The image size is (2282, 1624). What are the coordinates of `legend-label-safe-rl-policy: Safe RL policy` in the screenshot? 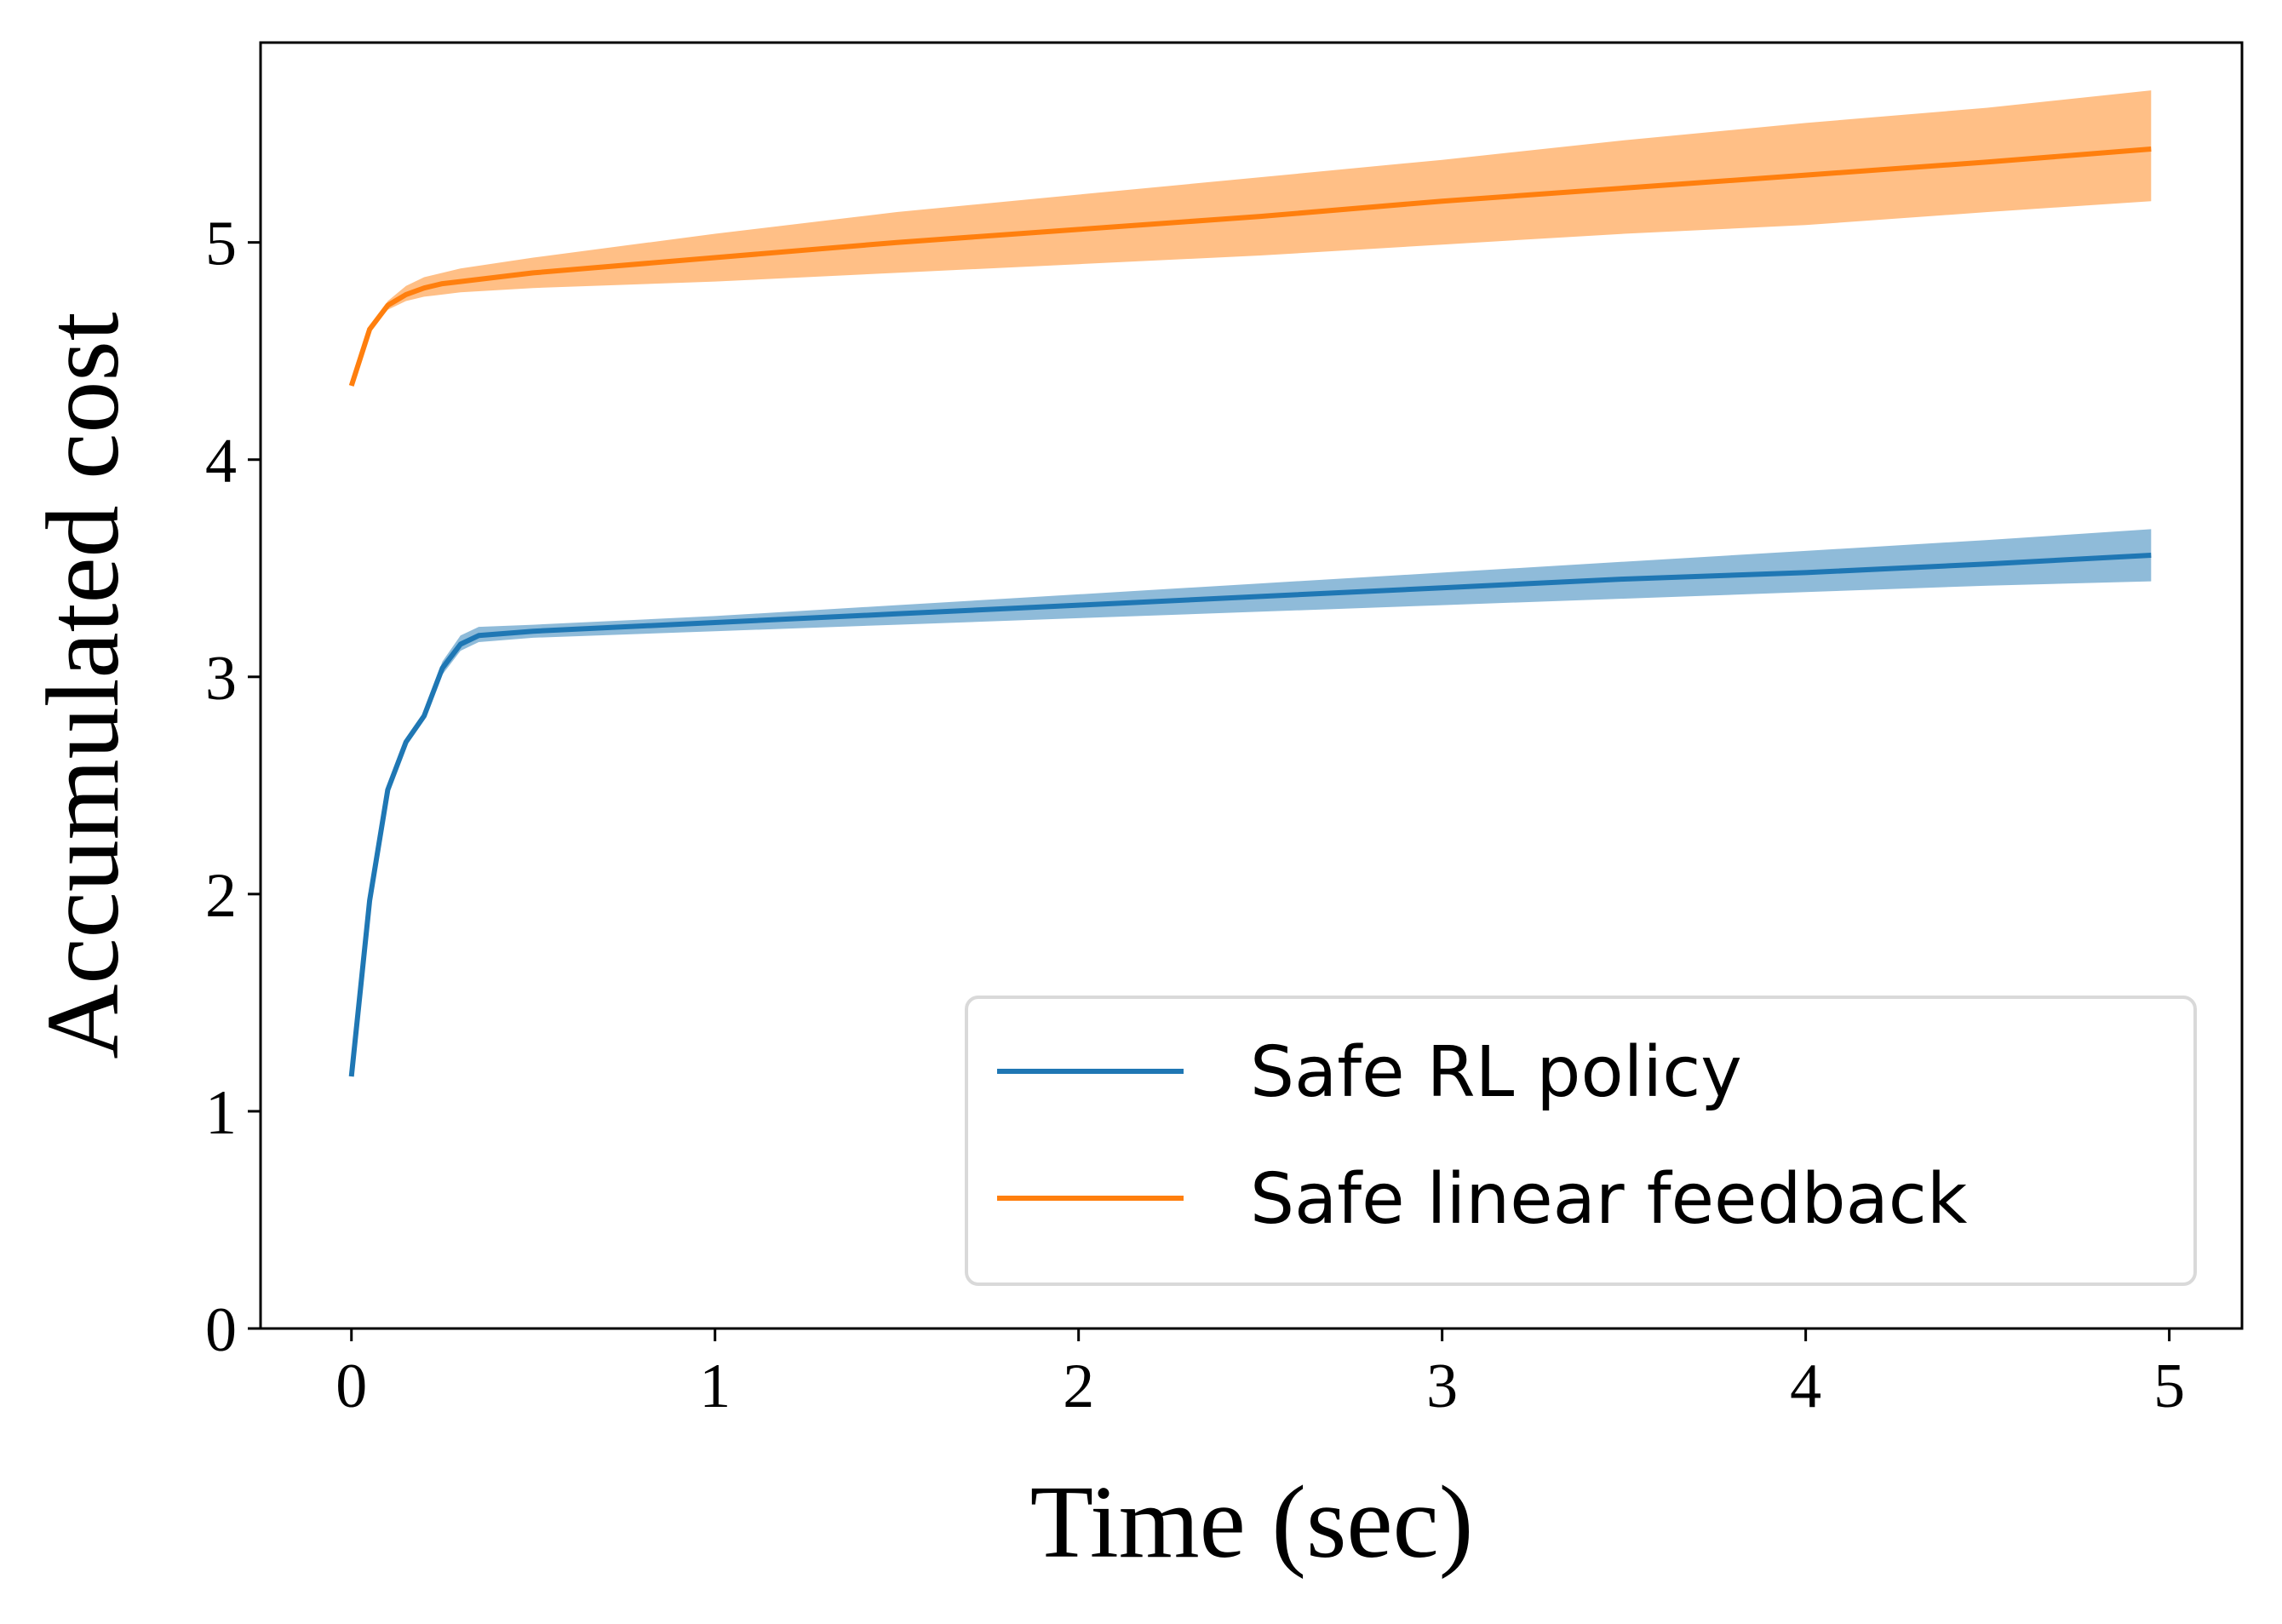 It's located at (1496, 1072).